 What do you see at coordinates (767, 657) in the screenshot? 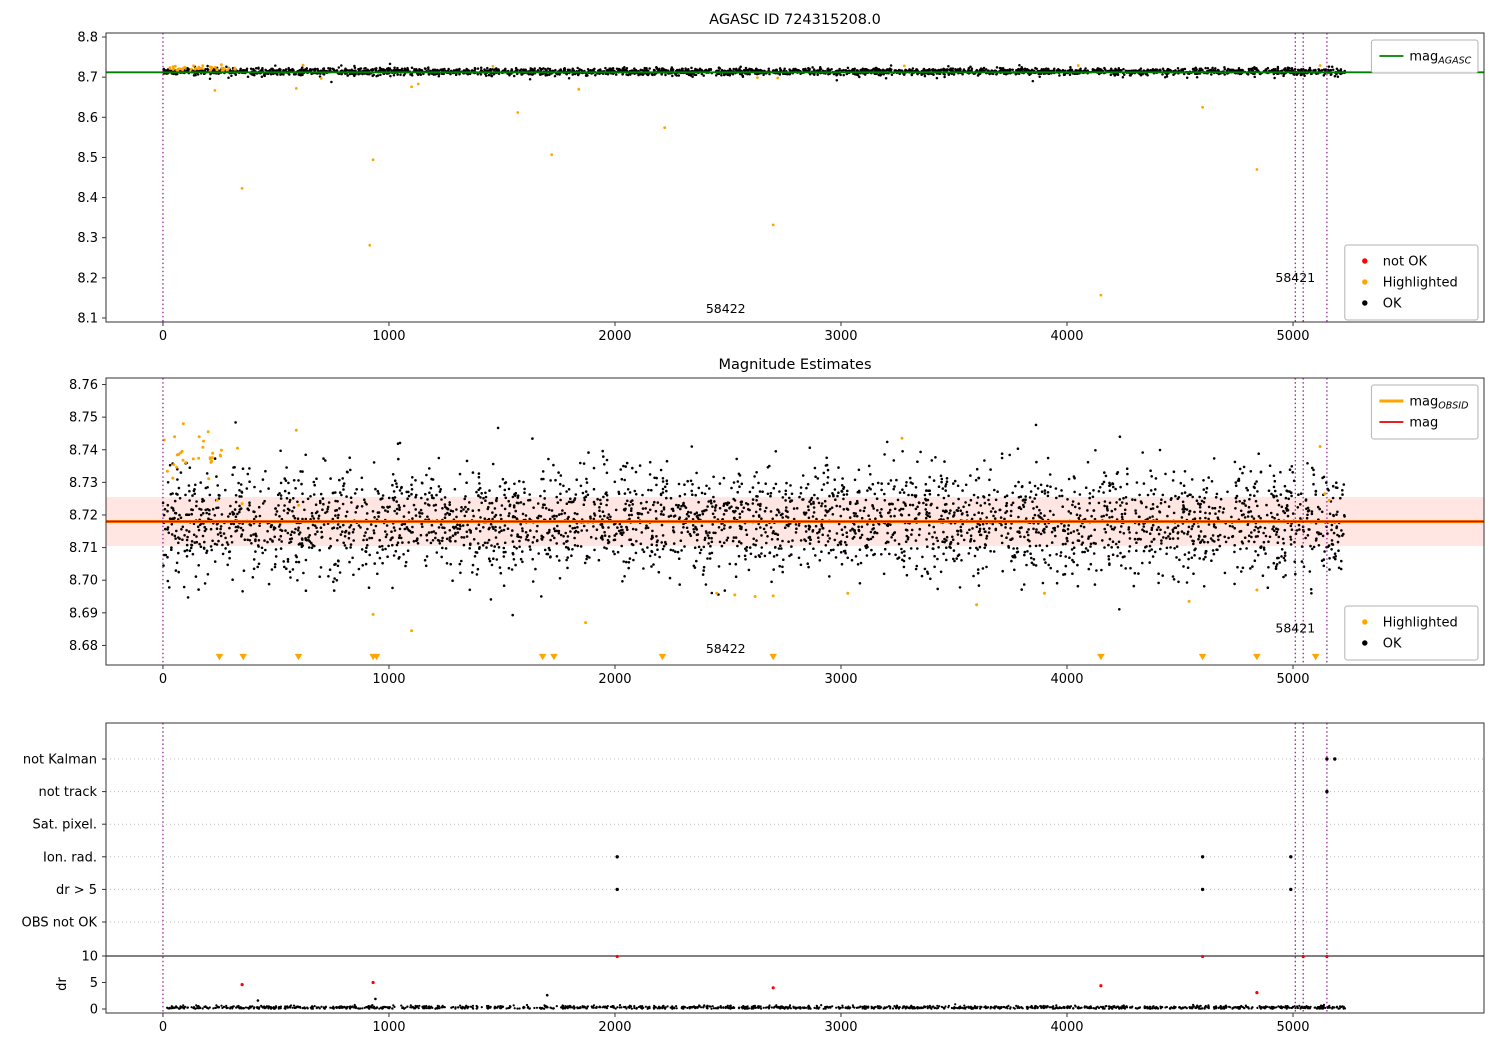
I see `clipped-low-markers` at bounding box center [767, 657].